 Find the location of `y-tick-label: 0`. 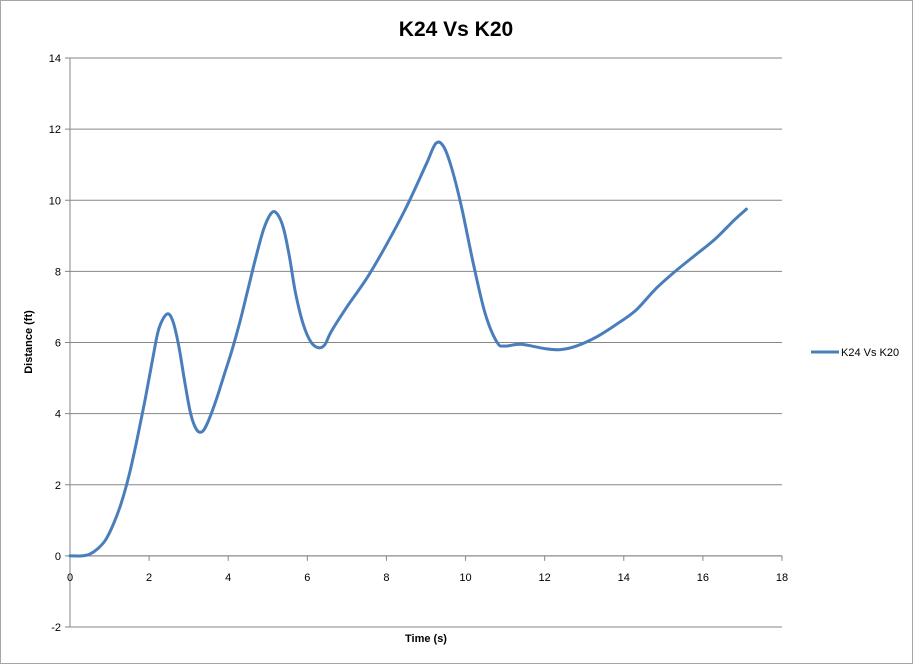

y-tick-label: 0 is located at coordinates (58, 557).